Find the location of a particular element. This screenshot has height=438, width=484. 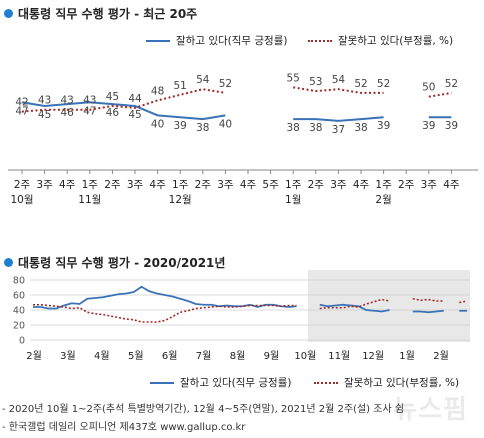

y-tick-label: 60 is located at coordinates (19, 296).